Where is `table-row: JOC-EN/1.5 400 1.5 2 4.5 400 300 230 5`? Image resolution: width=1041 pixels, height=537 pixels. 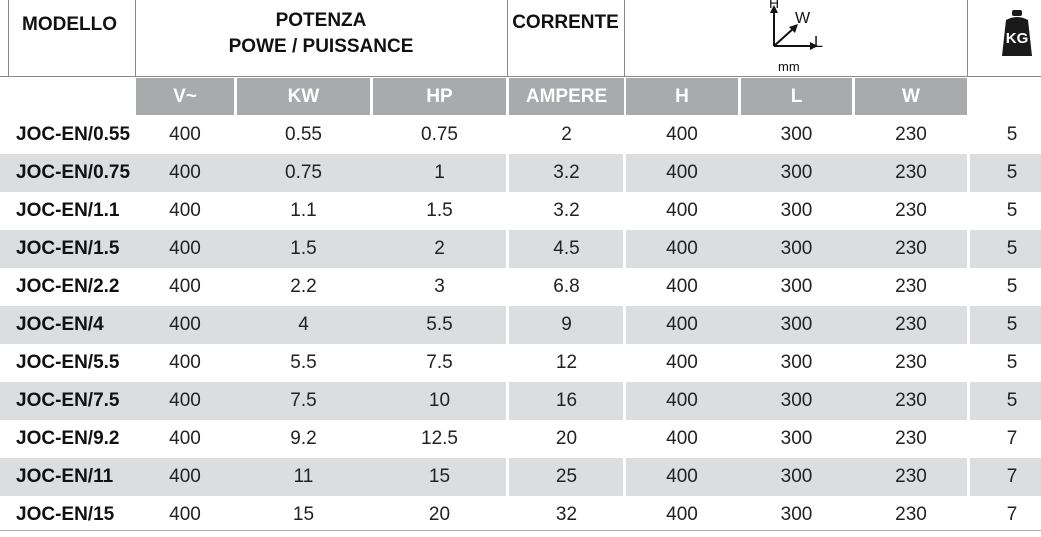
table-row: JOC-EN/1.5 400 1.5 2 4.5 400 300 230 5 is located at coordinates (520, 249).